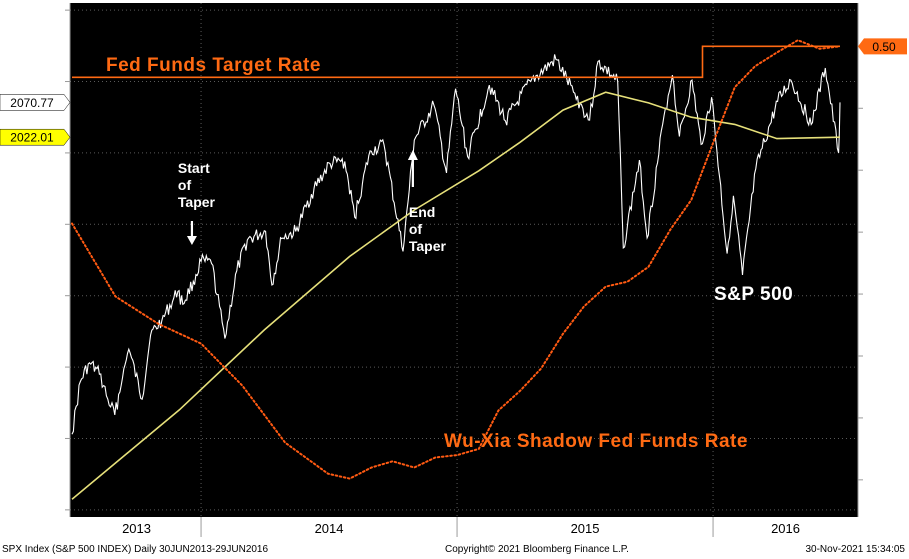  I want to click on right-tick-label-0: -3.00, so click(881, 480).